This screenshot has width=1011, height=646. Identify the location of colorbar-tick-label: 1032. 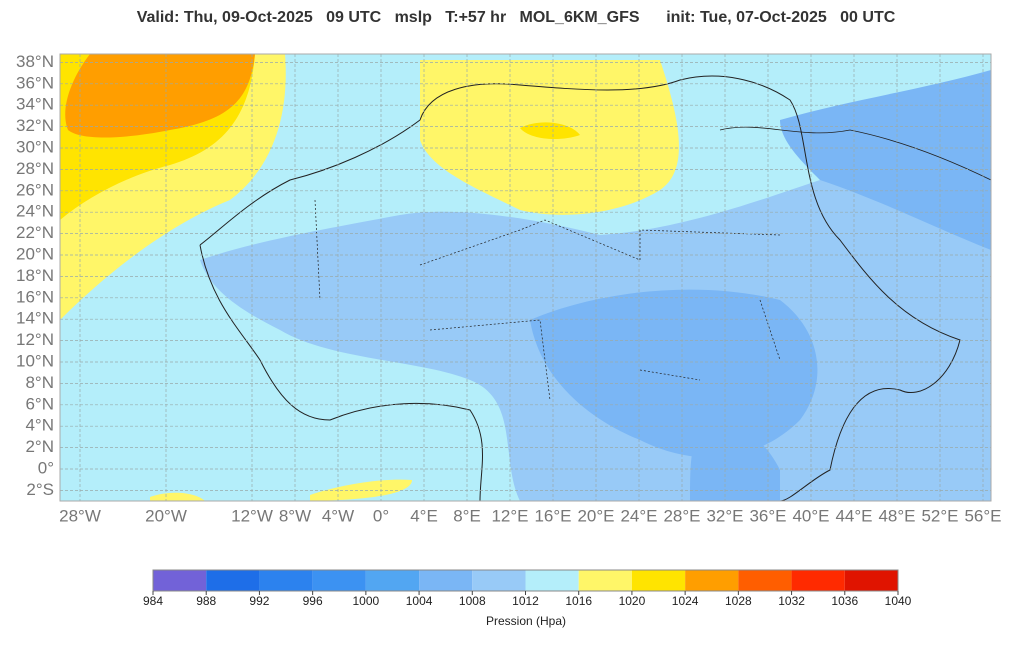
(791, 601).